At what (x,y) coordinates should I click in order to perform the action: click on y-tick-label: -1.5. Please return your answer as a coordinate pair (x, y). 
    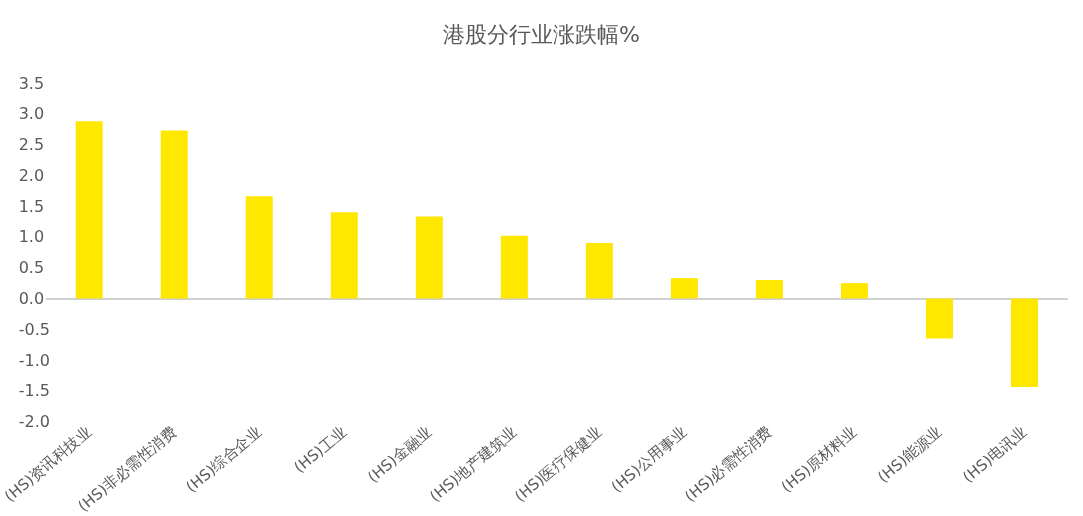
    Looking at the image, I should click on (34, 391).